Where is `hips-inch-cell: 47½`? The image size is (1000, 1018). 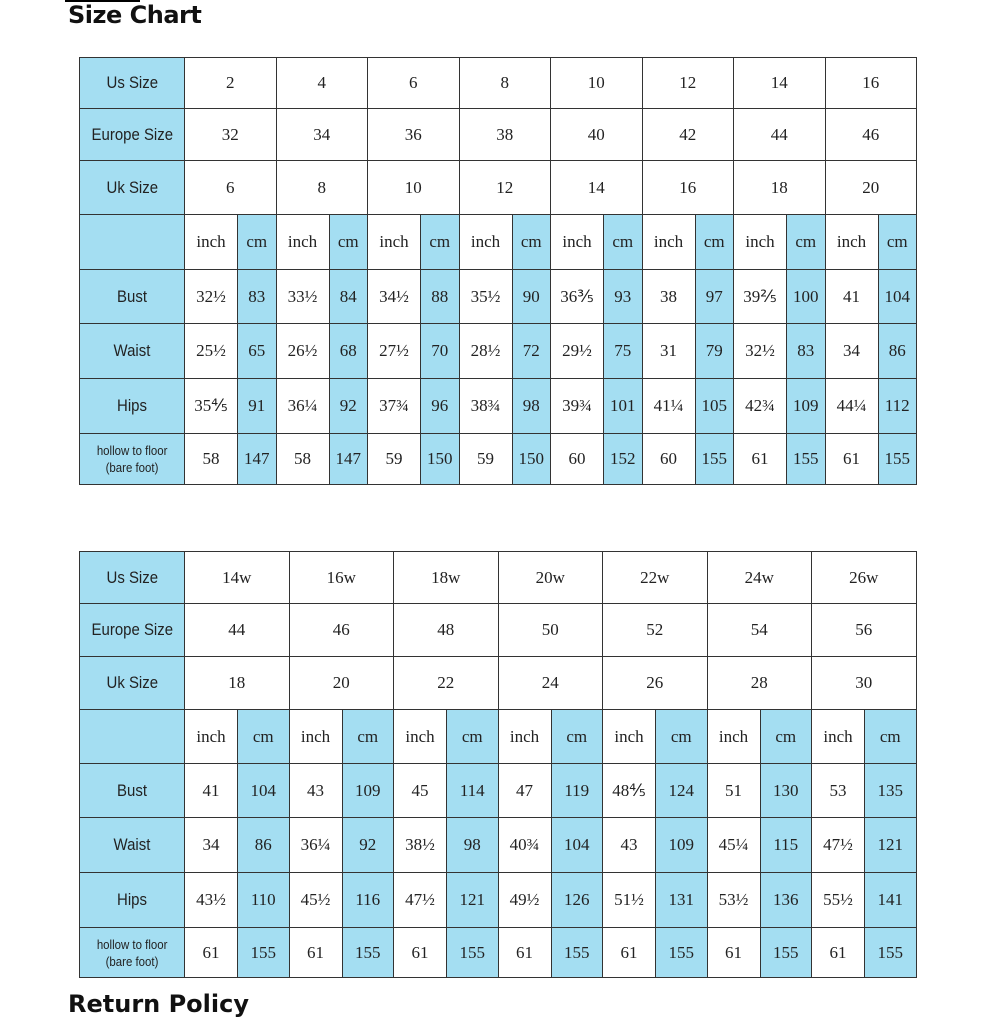
hips-inch-cell: 47½ is located at coordinates (420, 900).